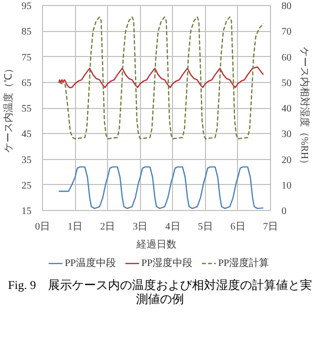  I want to click on y2-tick-label: 50, so click(287, 83).